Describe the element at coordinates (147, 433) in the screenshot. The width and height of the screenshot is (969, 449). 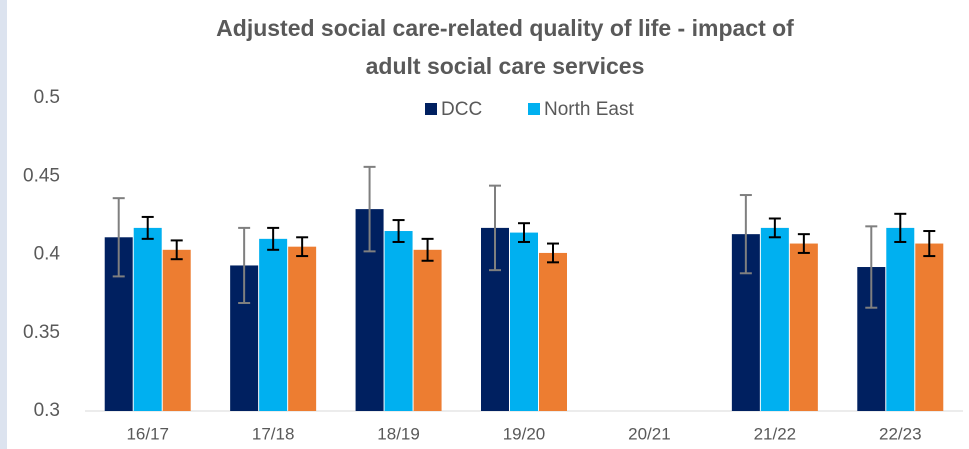
I see `x-tick-label: 16/17` at that location.